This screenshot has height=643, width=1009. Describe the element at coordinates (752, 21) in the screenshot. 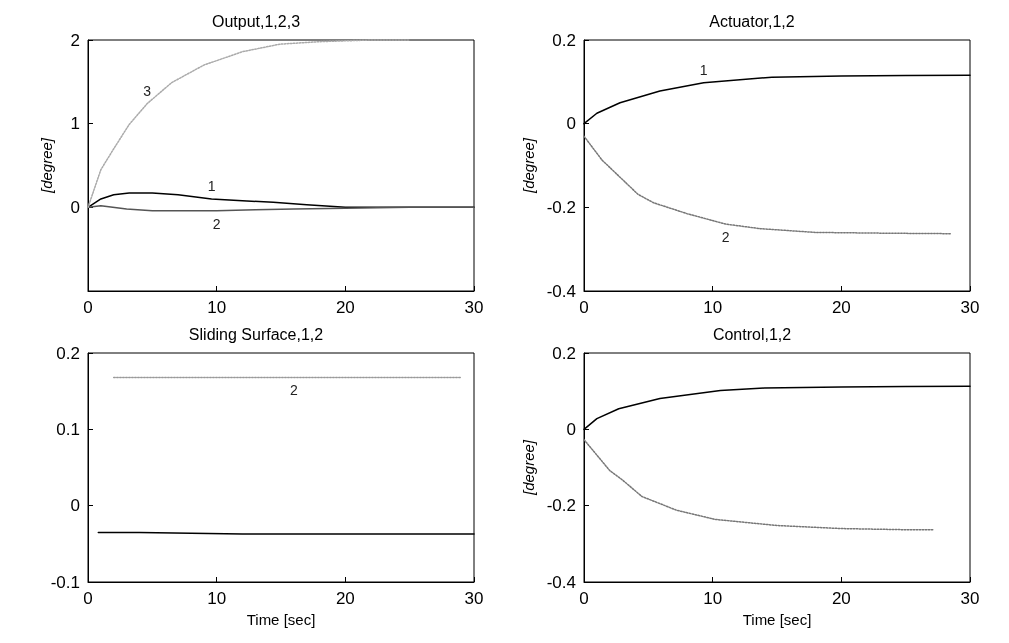

I see `chart-title: Actuator,1,2` at that location.